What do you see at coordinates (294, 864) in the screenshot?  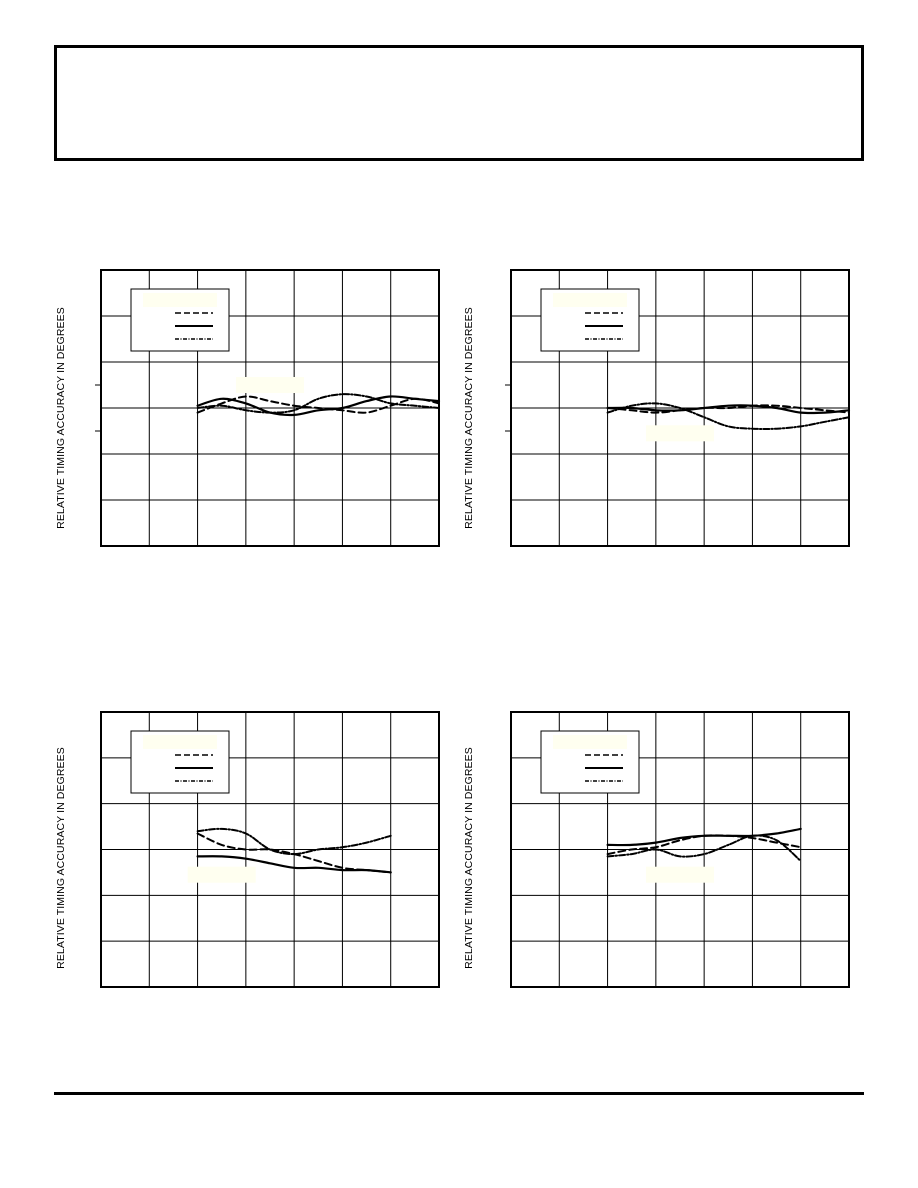 I see `chart3-series-2-line` at bounding box center [294, 864].